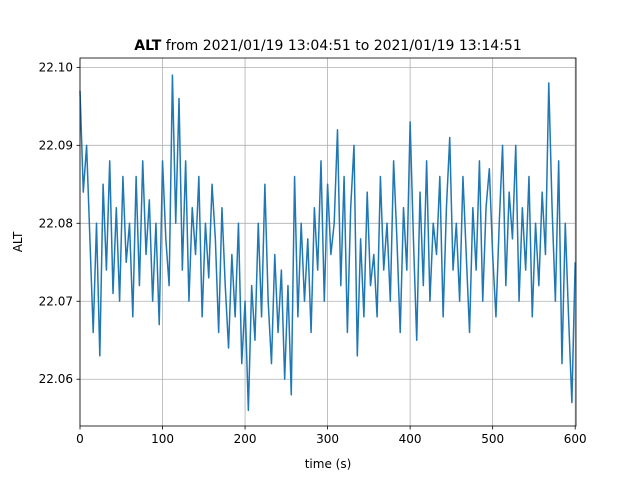  What do you see at coordinates (328, 464) in the screenshot?
I see `x-axis-label: time (s)` at bounding box center [328, 464].